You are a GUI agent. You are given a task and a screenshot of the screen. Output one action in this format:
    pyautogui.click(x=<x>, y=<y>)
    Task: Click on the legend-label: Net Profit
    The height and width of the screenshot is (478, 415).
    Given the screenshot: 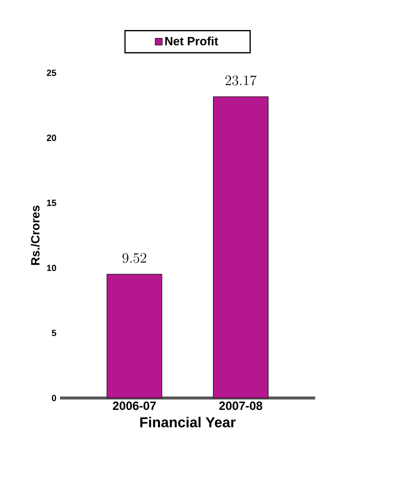 What is the action you would take?
    pyautogui.click(x=191, y=41)
    